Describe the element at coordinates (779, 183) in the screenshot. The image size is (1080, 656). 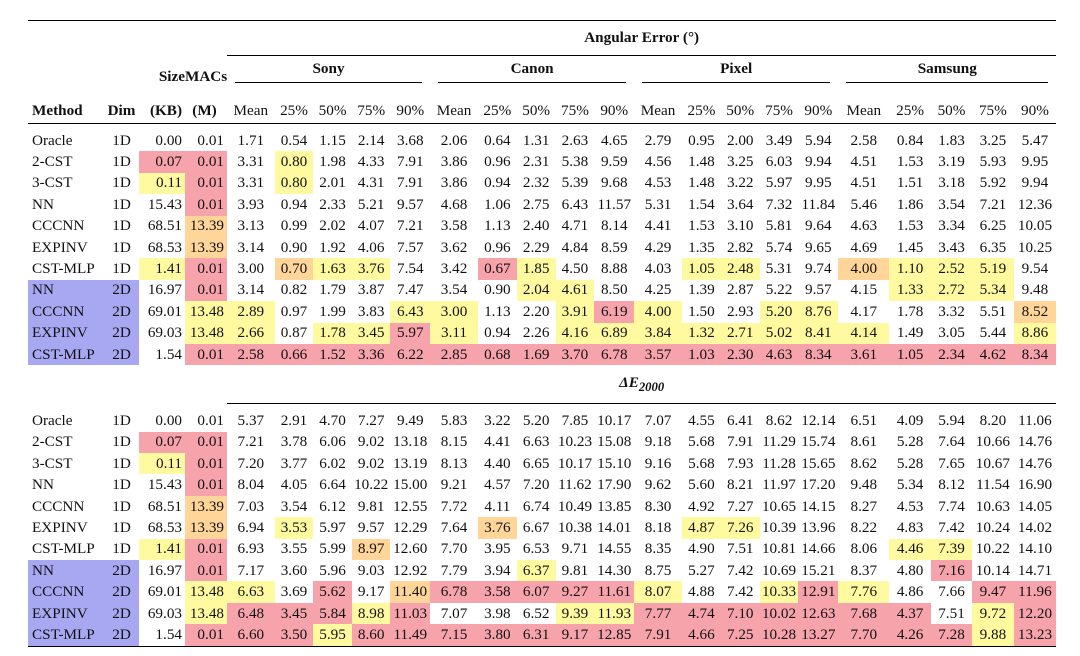
I see `value-cell: 5.97` at that location.